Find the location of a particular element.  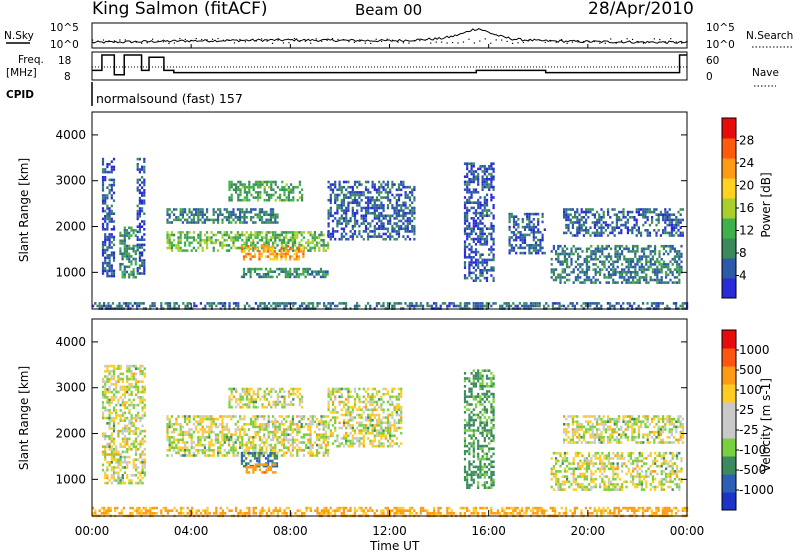

freq-strip: Freq. [MHz] 18 8 60 0 Nave is located at coordinates (392, 69).